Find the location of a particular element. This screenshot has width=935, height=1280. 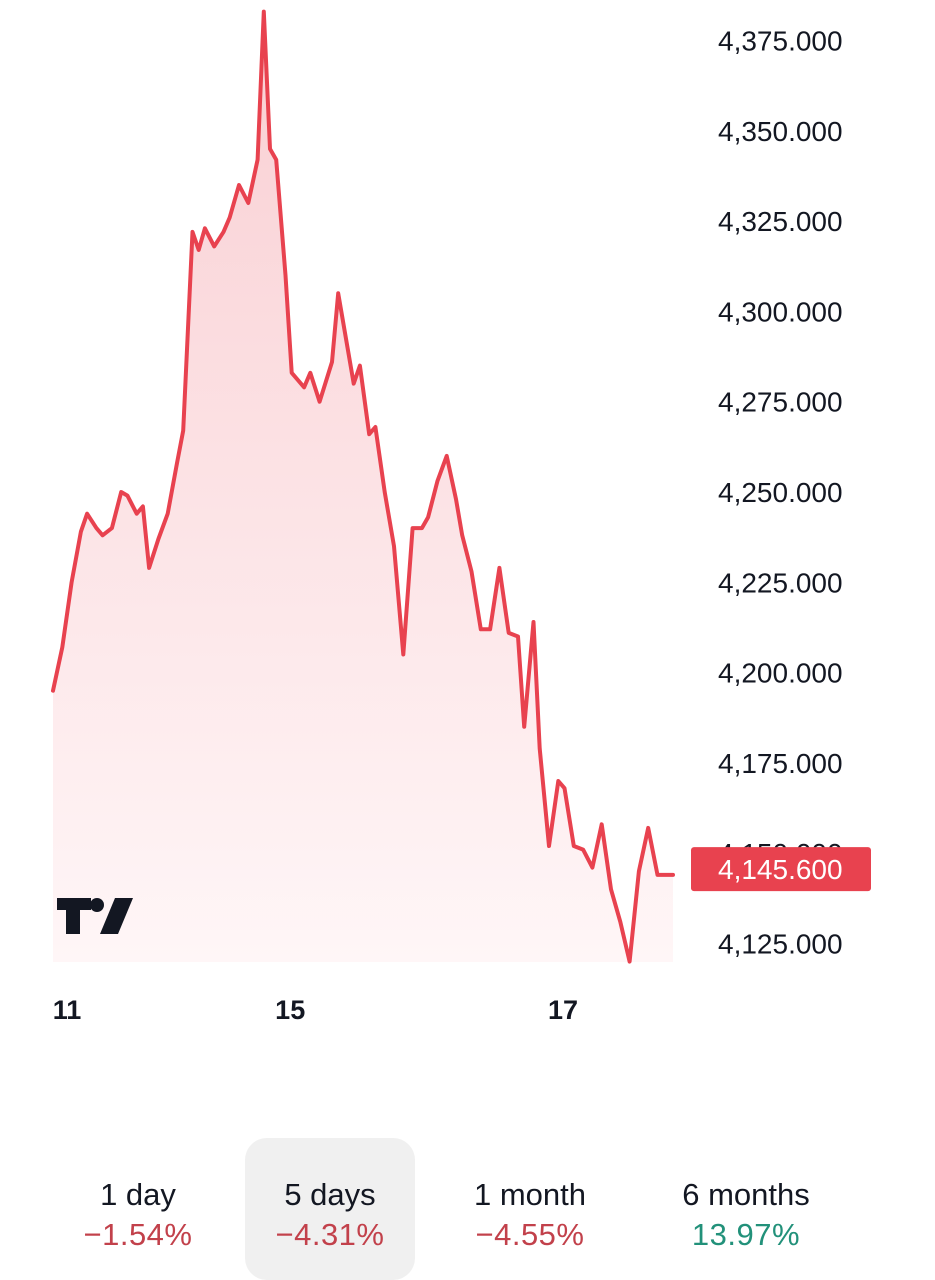

last-price-label: 4,145.600 is located at coordinates (781, 869).